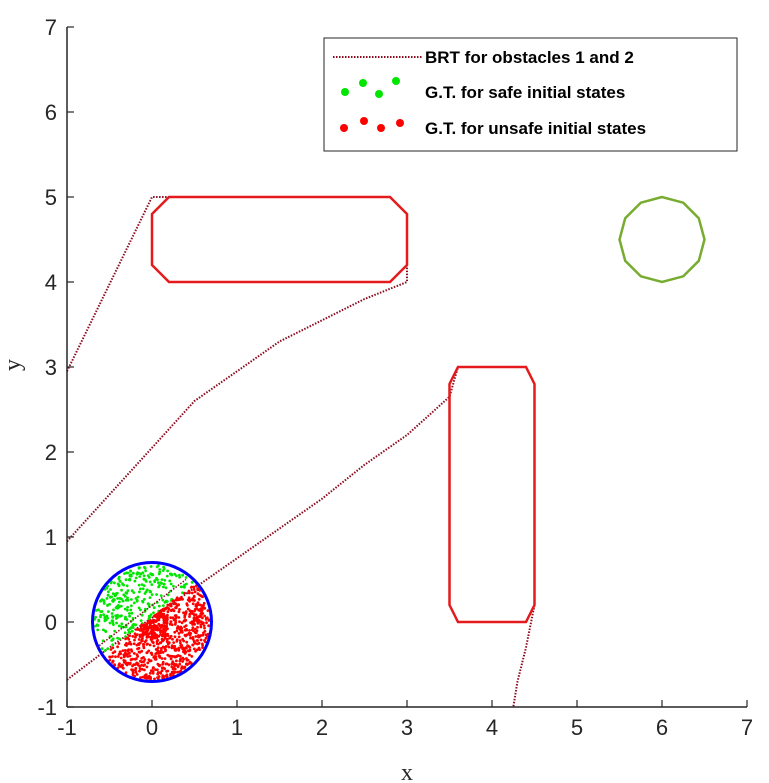 The height and width of the screenshot is (783, 769). What do you see at coordinates (152, 622) in the screenshot?
I see `sample-points` at bounding box center [152, 622].